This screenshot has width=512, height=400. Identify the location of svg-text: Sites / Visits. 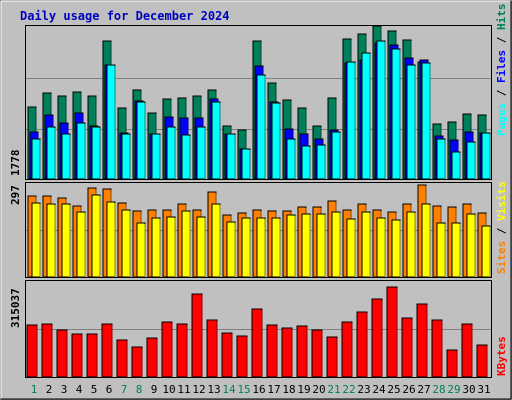
(501, 227).